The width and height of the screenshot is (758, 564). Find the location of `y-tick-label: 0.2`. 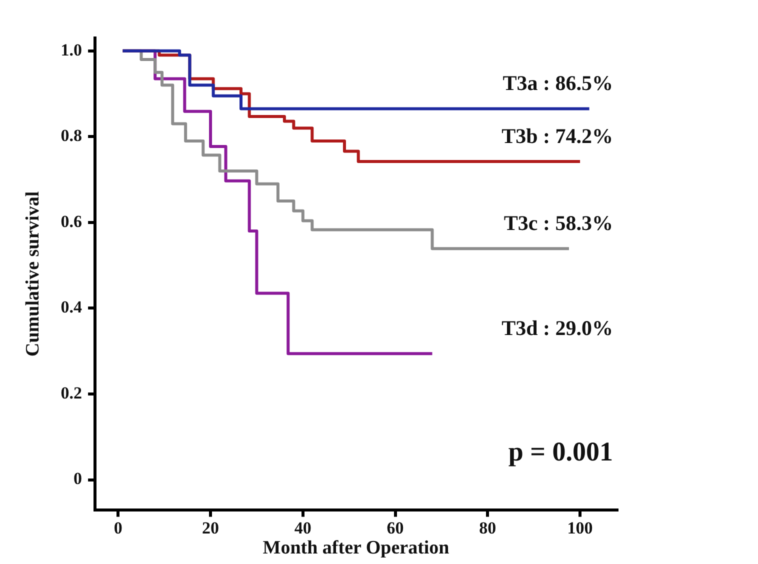

y-tick-label: 0.2 is located at coordinates (71, 392).